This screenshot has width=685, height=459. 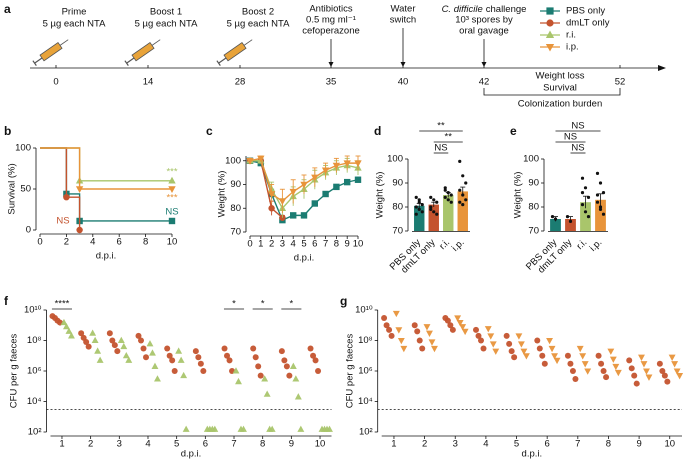 What do you see at coordinates (7, 131) in the screenshot?
I see `panel-label: b` at bounding box center [7, 131].